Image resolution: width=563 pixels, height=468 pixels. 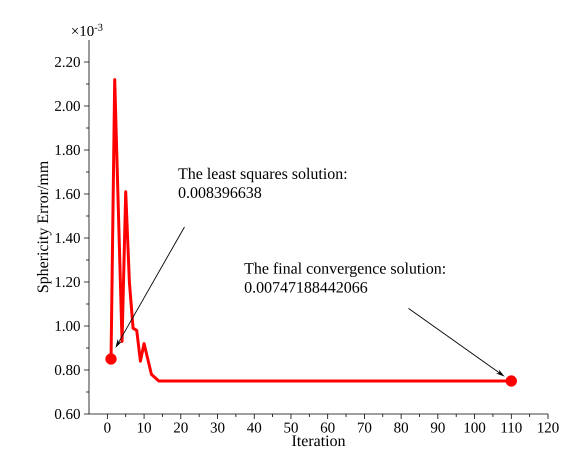 I want to click on annotation: 0.00747188442066, so click(x=306, y=287).